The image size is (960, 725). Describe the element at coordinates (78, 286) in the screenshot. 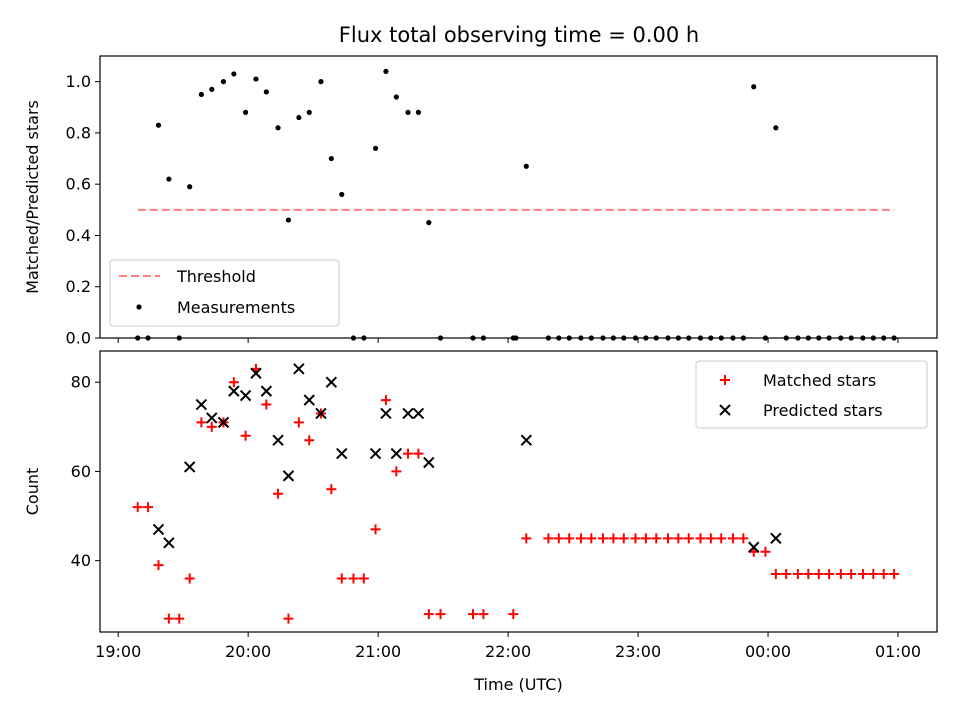

I see `y-tick-label: 0.2` at that location.